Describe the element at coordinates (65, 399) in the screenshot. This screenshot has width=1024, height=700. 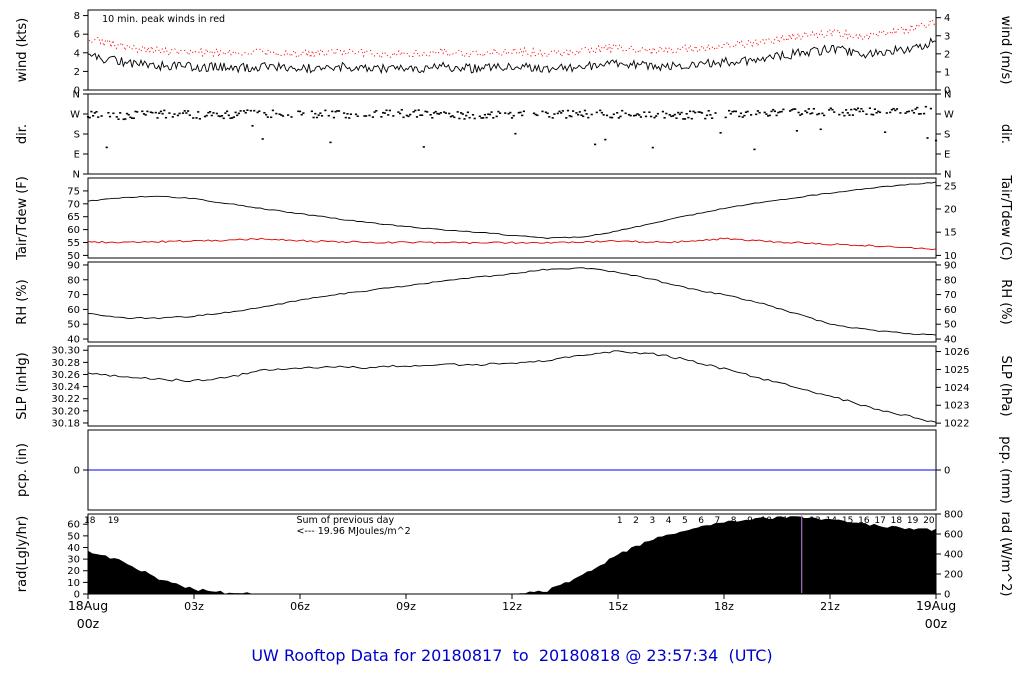
I see `left-tick-label: 30.22` at that location.